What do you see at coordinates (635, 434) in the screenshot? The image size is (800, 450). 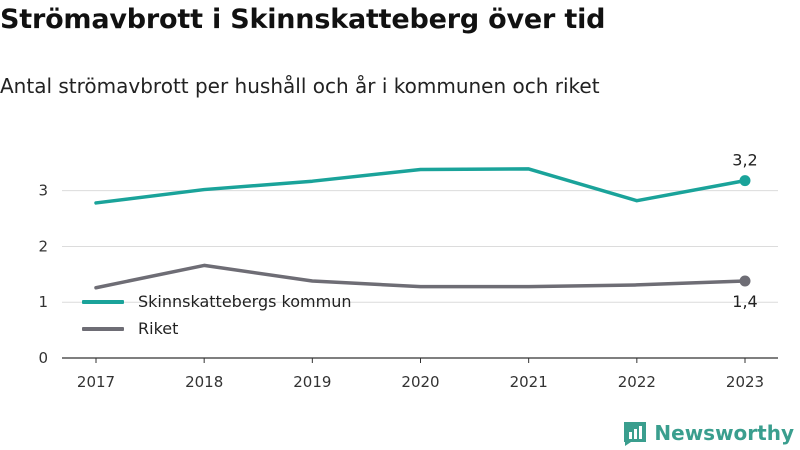 I see `newsworthy-logo-icon` at bounding box center [635, 434].